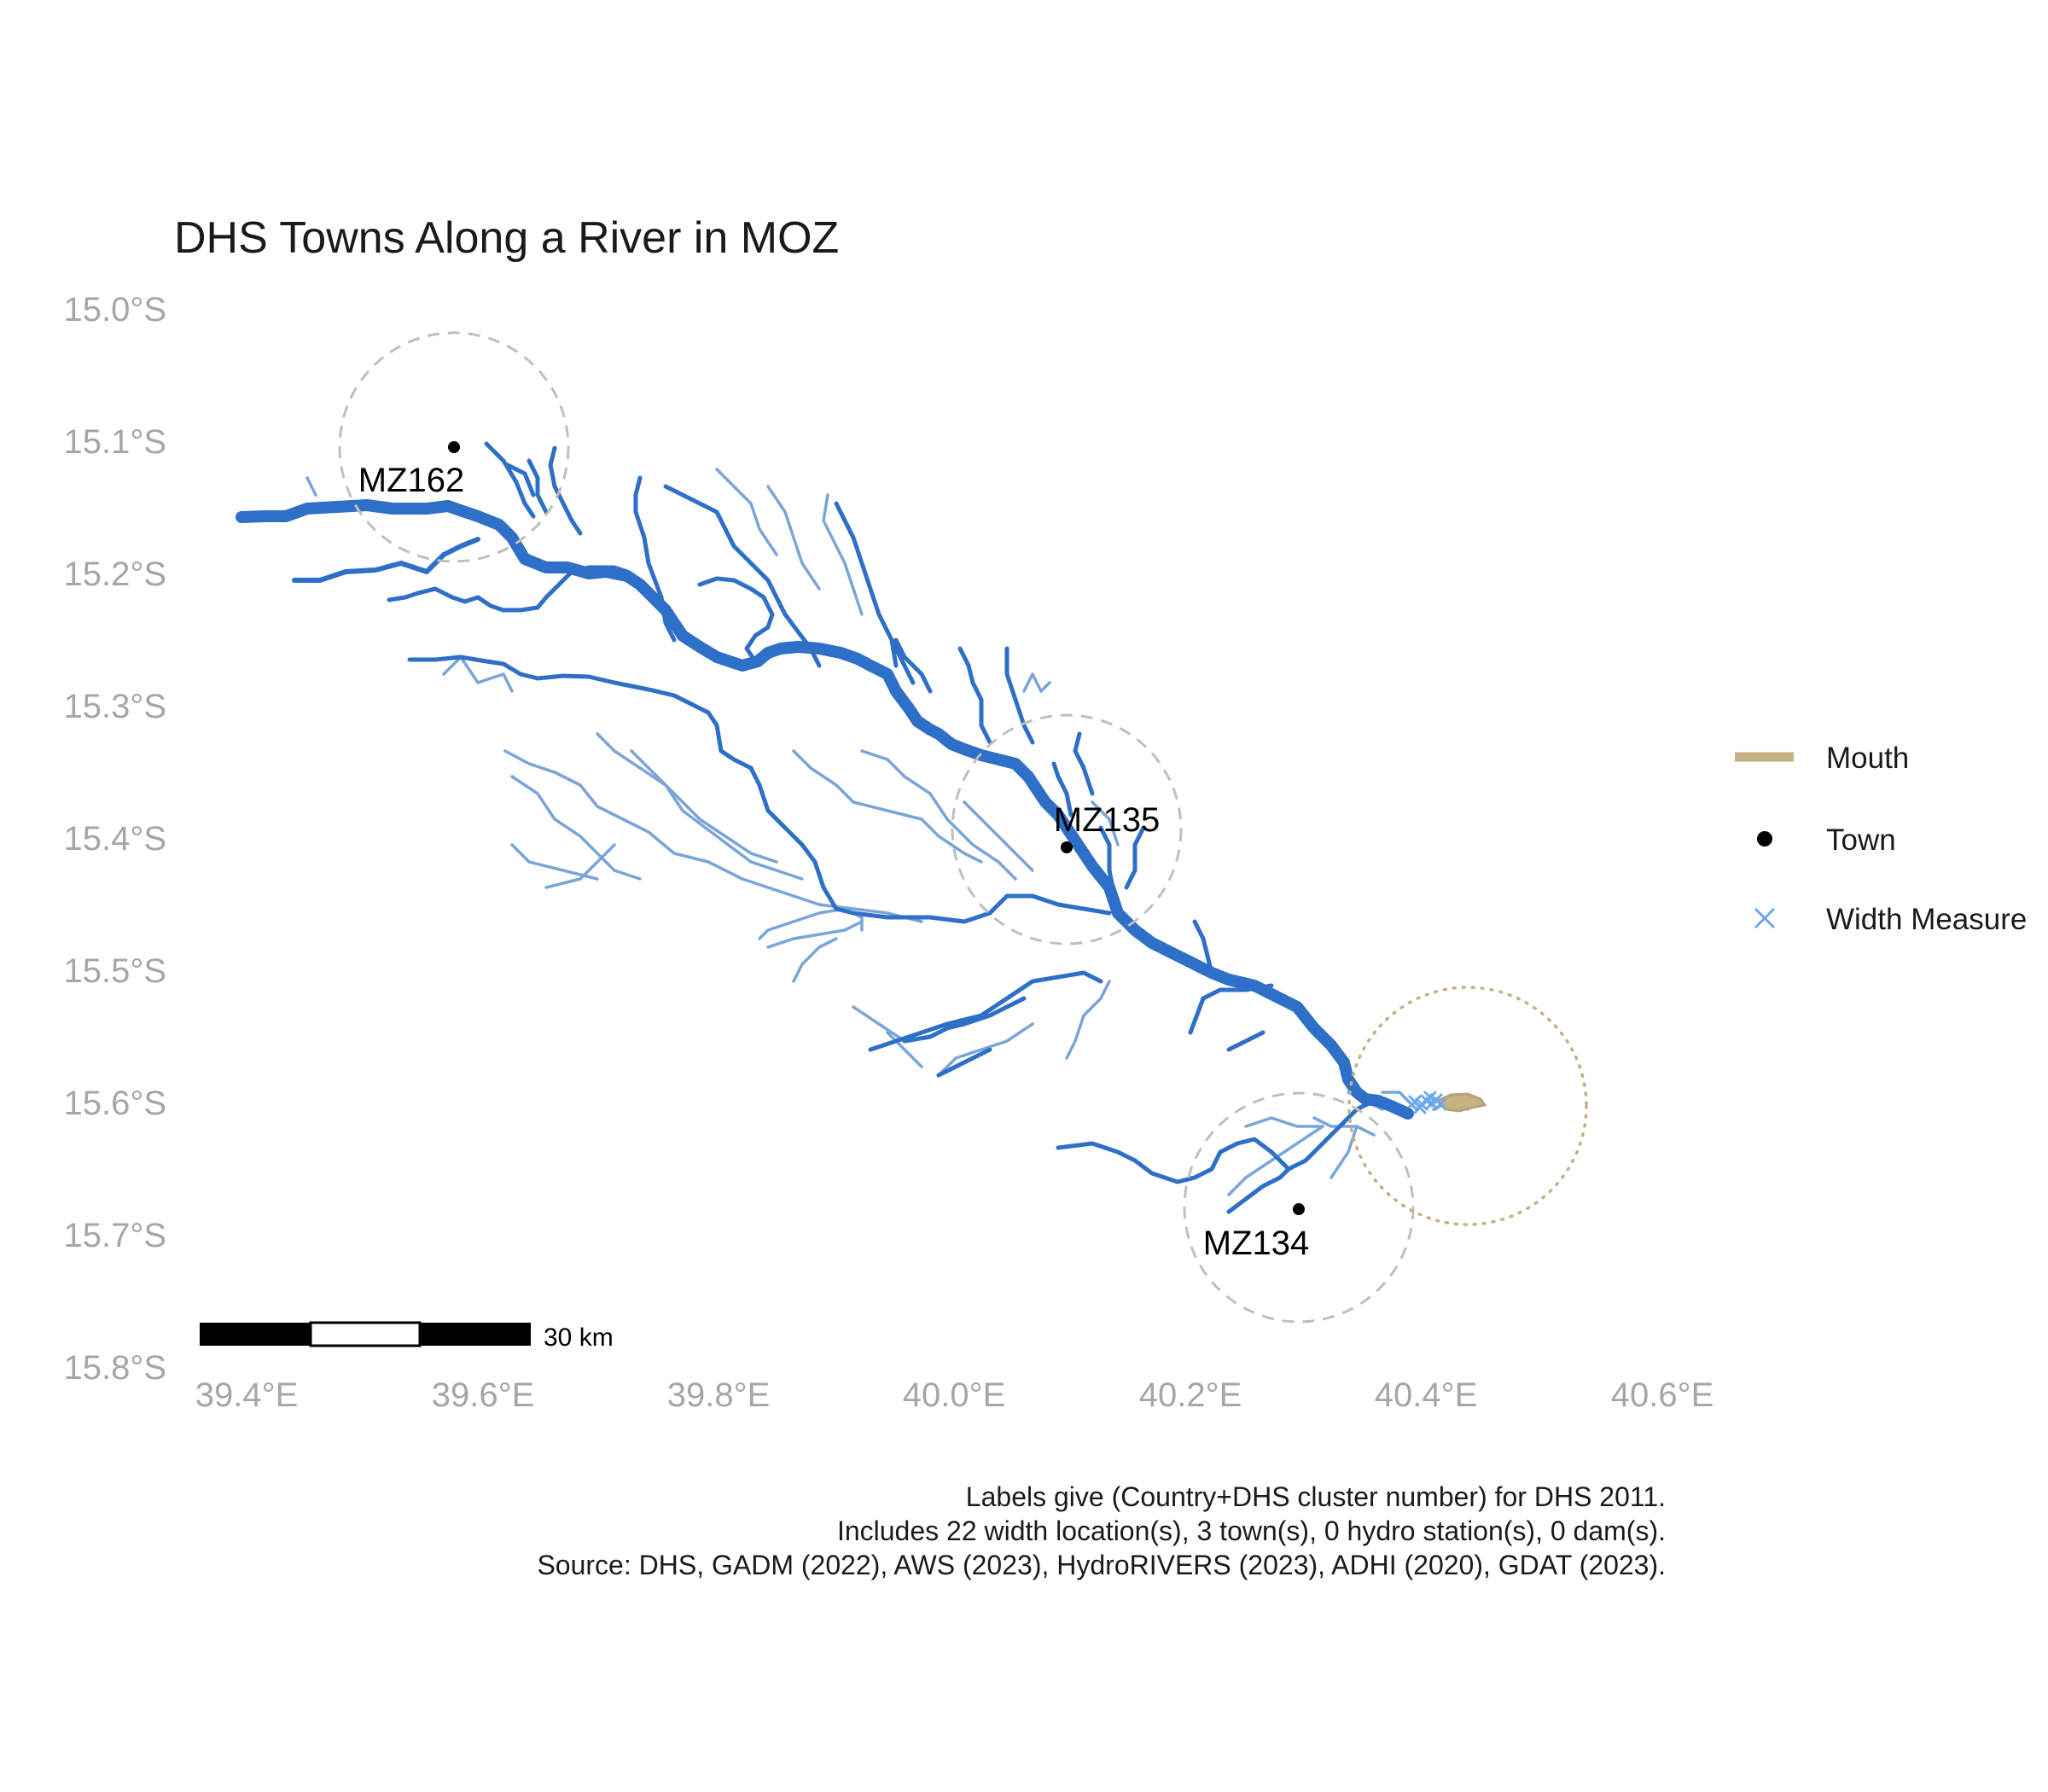 The image size is (2048, 1792). I want to click on map-title: DHS Towns Along a River in MOZ, so click(507, 238).